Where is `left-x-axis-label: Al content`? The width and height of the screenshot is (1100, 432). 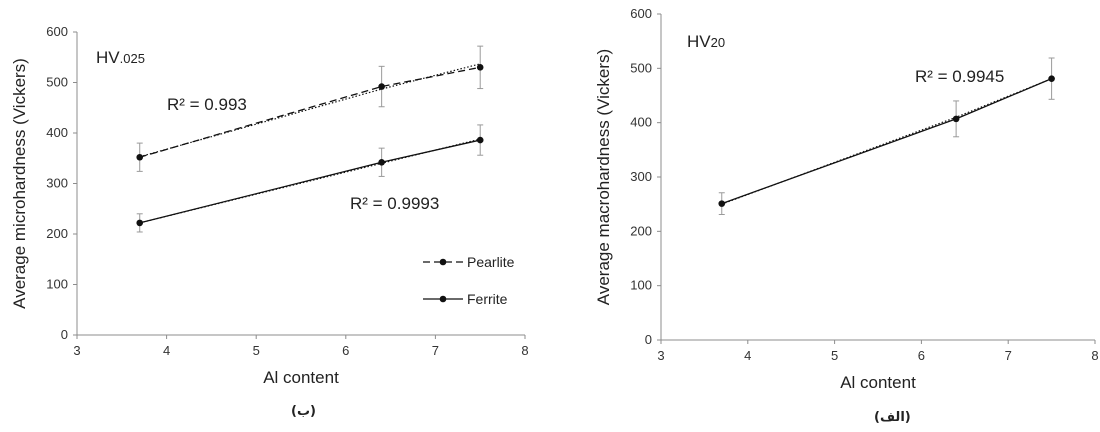 left-x-axis-label: Al content is located at coordinates (301, 377).